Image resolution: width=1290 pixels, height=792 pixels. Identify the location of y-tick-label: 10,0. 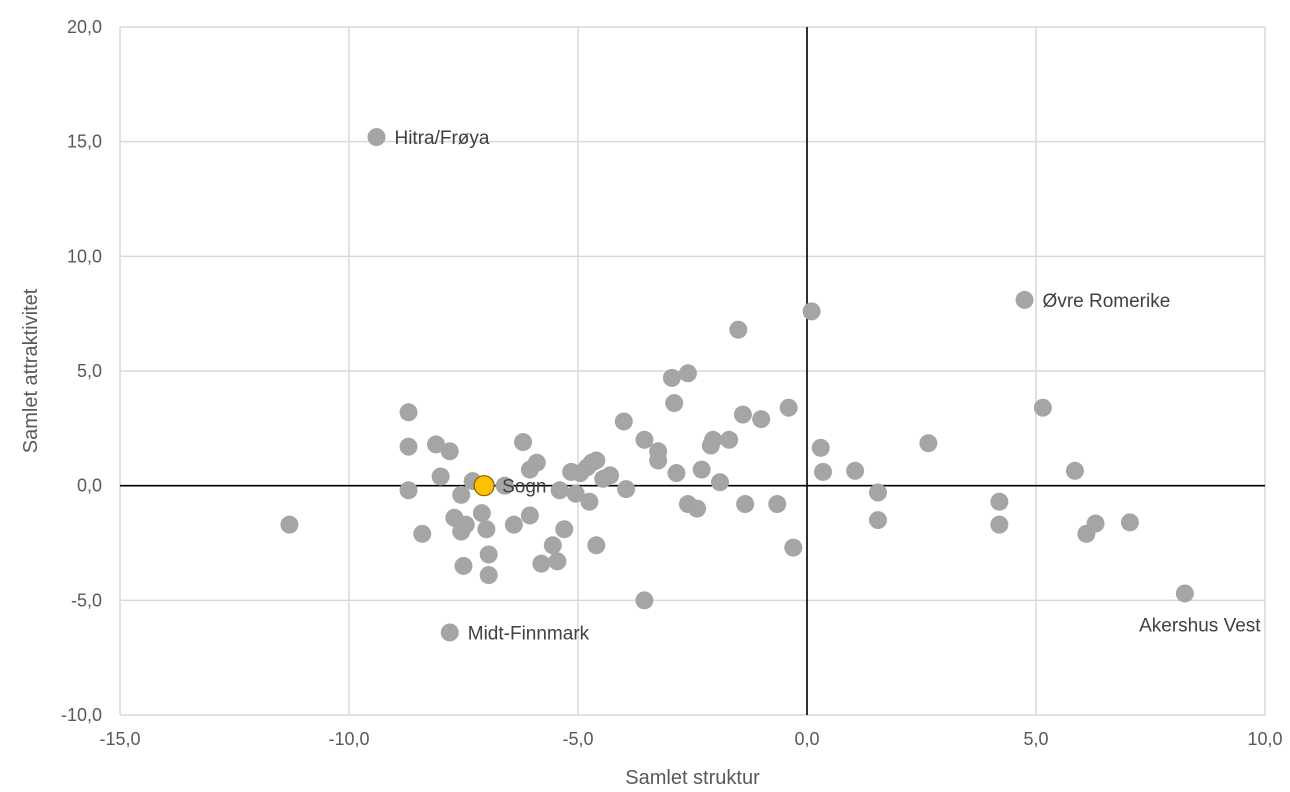
(84, 256).